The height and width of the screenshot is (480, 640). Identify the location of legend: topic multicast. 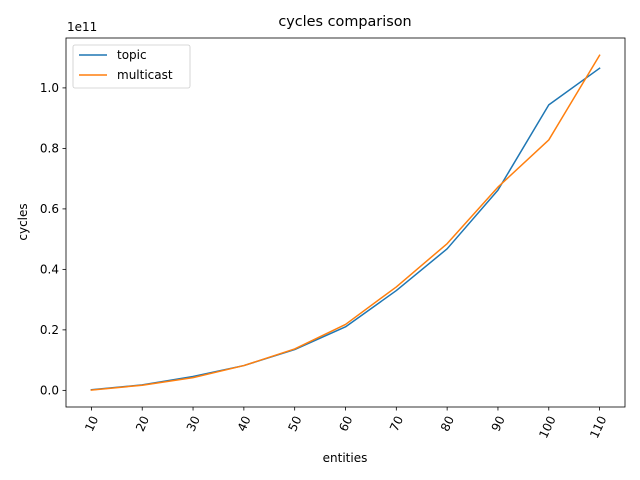
(131, 66).